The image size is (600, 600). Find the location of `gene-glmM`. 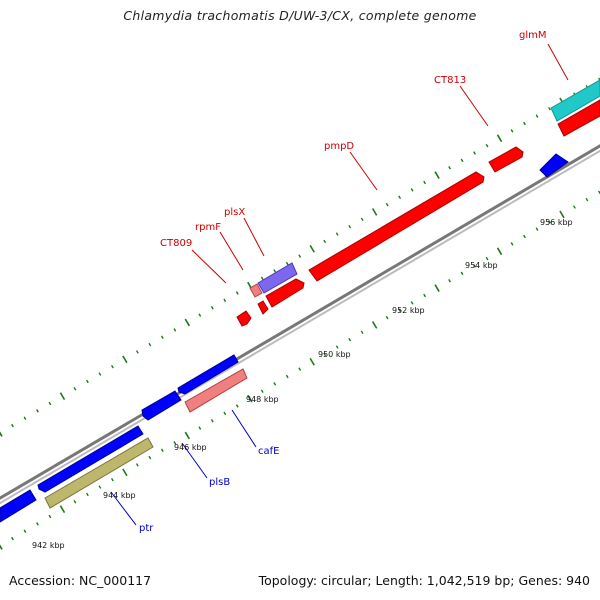

gene-glmM is located at coordinates (575, 100).